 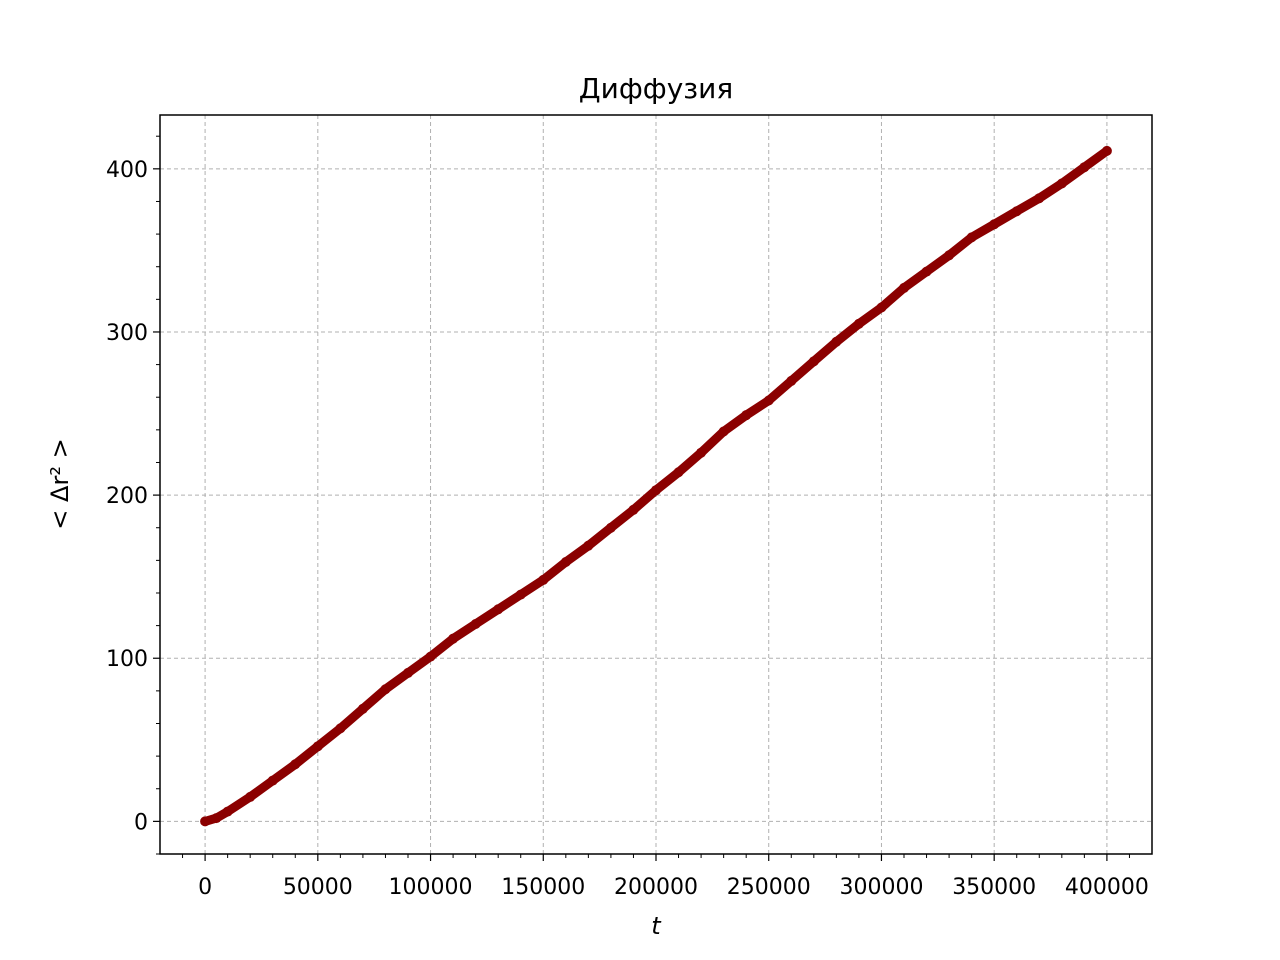 What do you see at coordinates (127, 170) in the screenshot?
I see `y-tick-label: 400` at bounding box center [127, 170].